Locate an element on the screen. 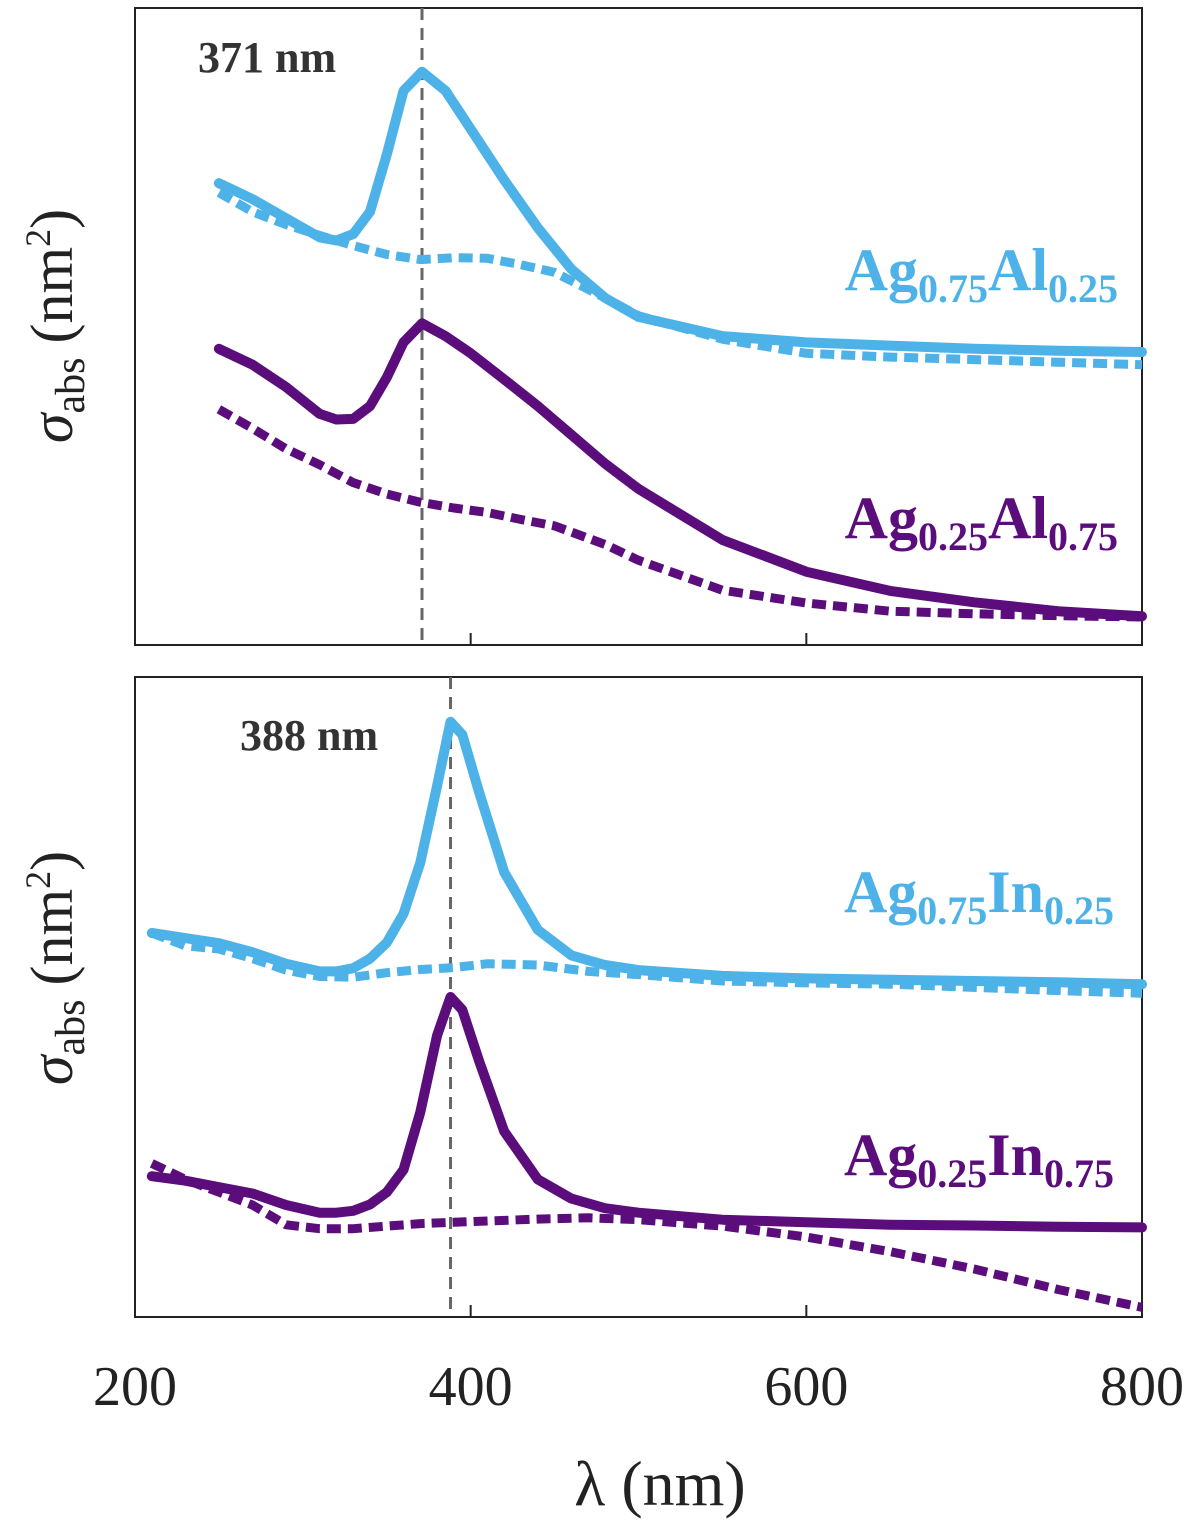 This screenshot has width=1200, height=1525. bottom-y-axis-label: σabs(nm2) is located at coordinates (56, 968).